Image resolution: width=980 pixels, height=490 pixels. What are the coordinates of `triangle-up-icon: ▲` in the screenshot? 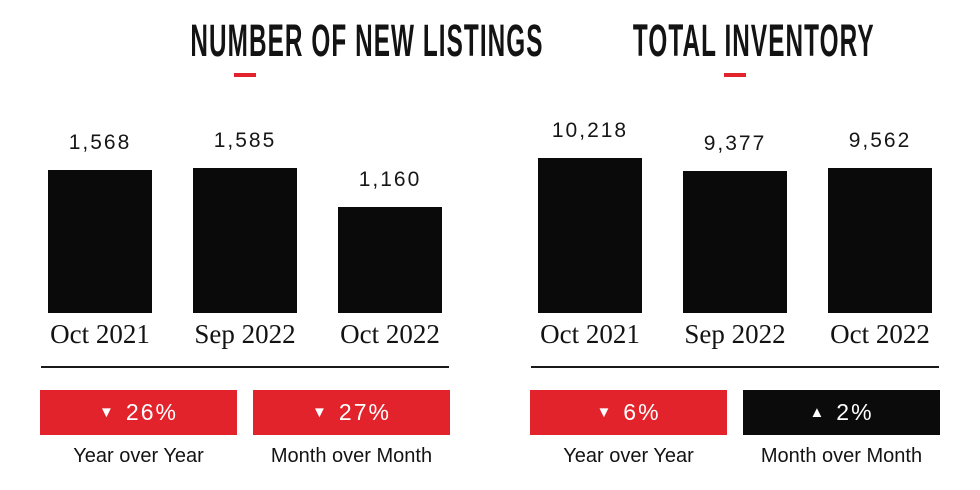 It's located at (818, 412).